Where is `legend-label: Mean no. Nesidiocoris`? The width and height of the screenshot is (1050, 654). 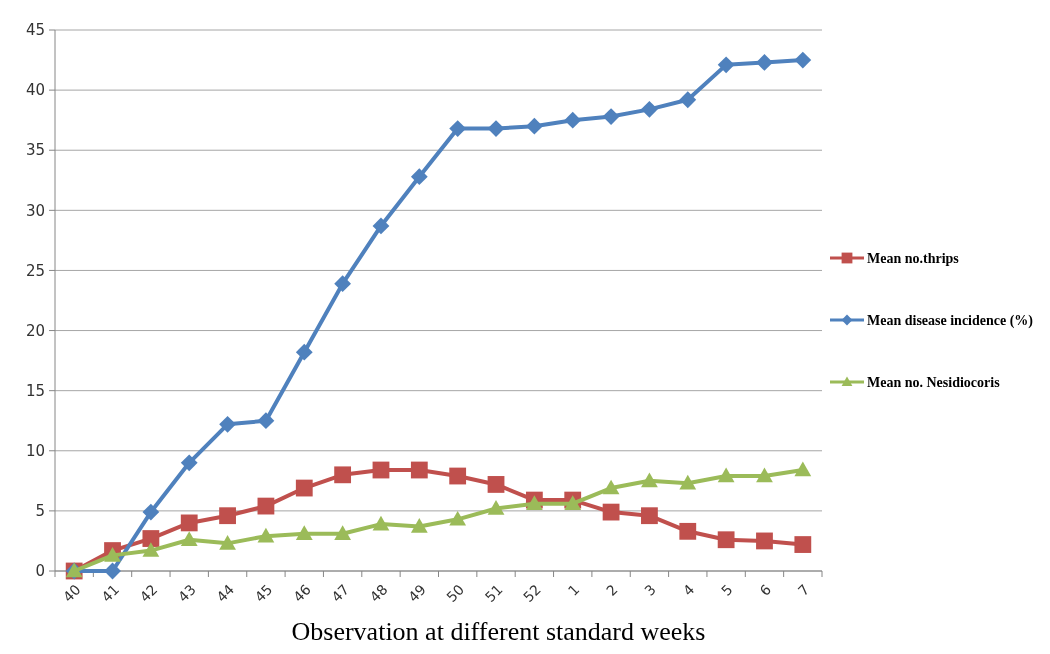
legend-label: Mean no. Nesidiocoris is located at coordinates (934, 382).